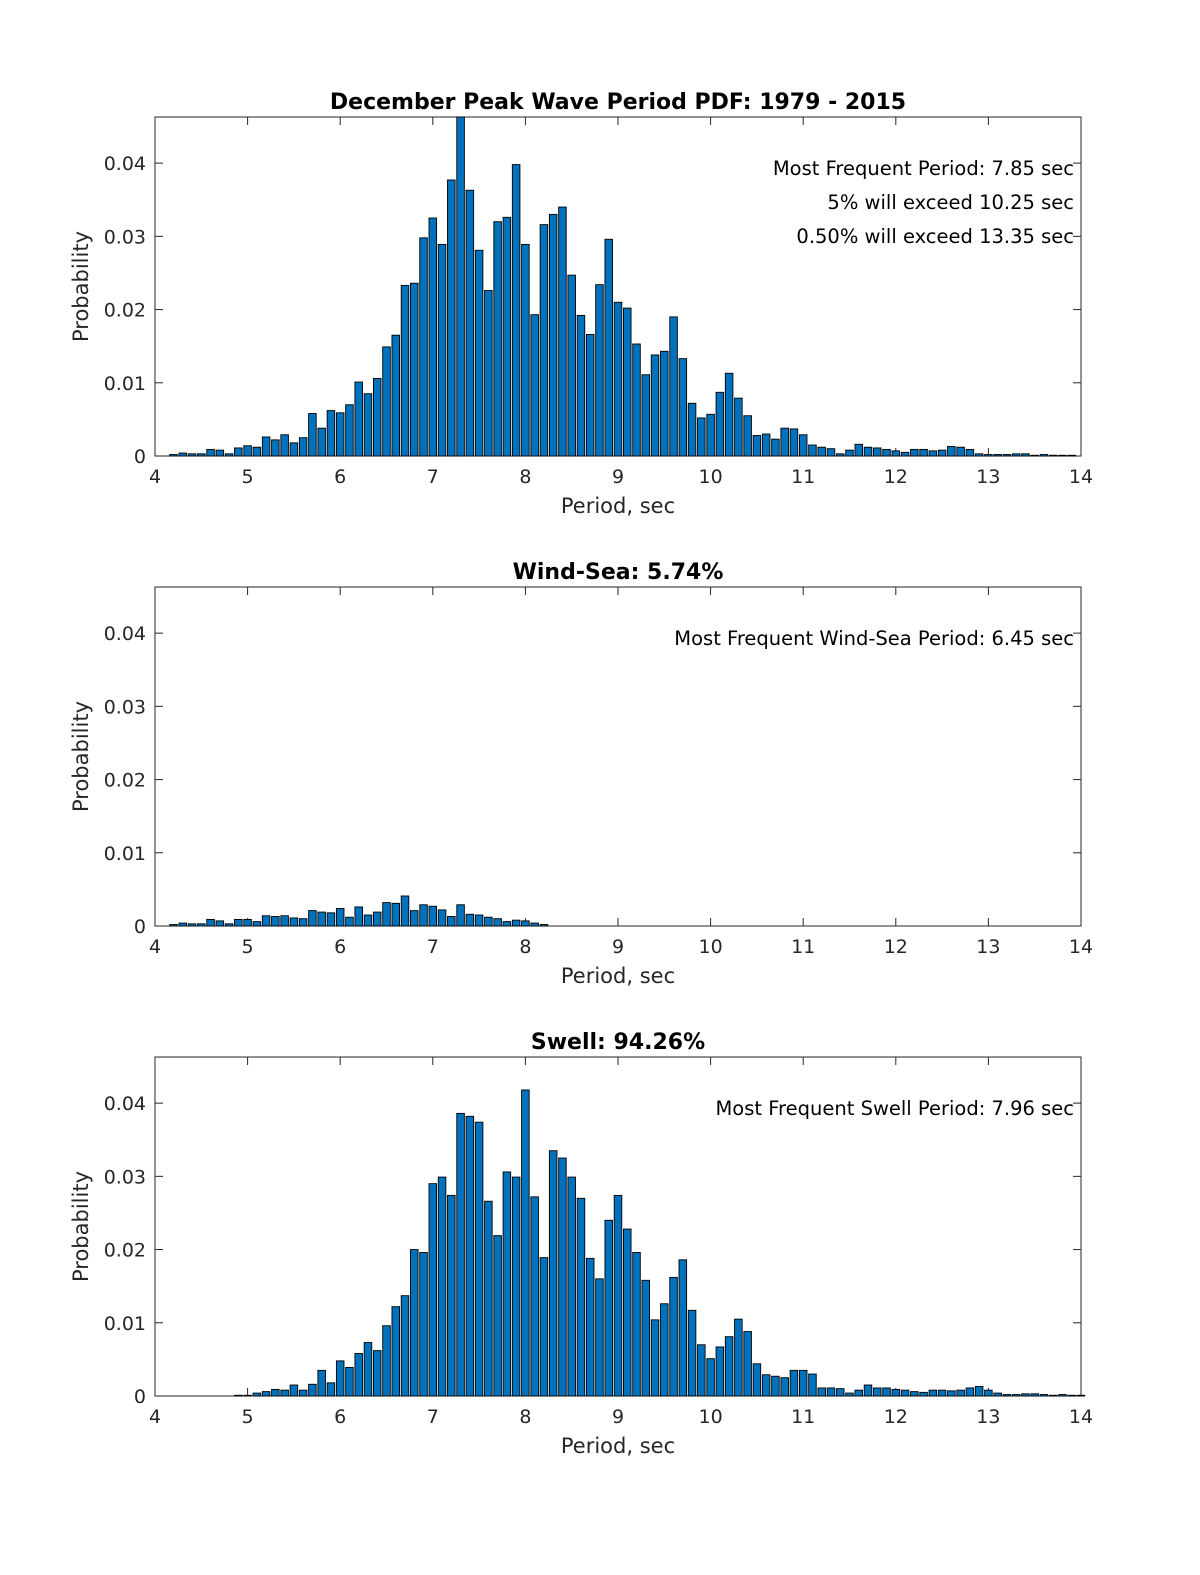 This screenshot has height=1575, width=1200. What do you see at coordinates (125, 1177) in the screenshot?
I see `y-tick-label: 0.03` at bounding box center [125, 1177].